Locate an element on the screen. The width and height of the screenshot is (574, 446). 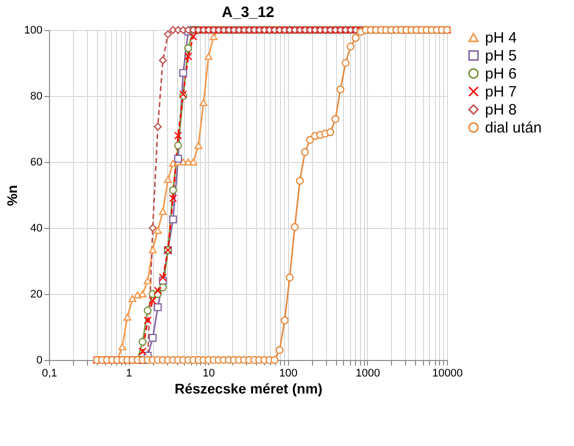
legend-label: pH 5 is located at coordinates (501, 56).